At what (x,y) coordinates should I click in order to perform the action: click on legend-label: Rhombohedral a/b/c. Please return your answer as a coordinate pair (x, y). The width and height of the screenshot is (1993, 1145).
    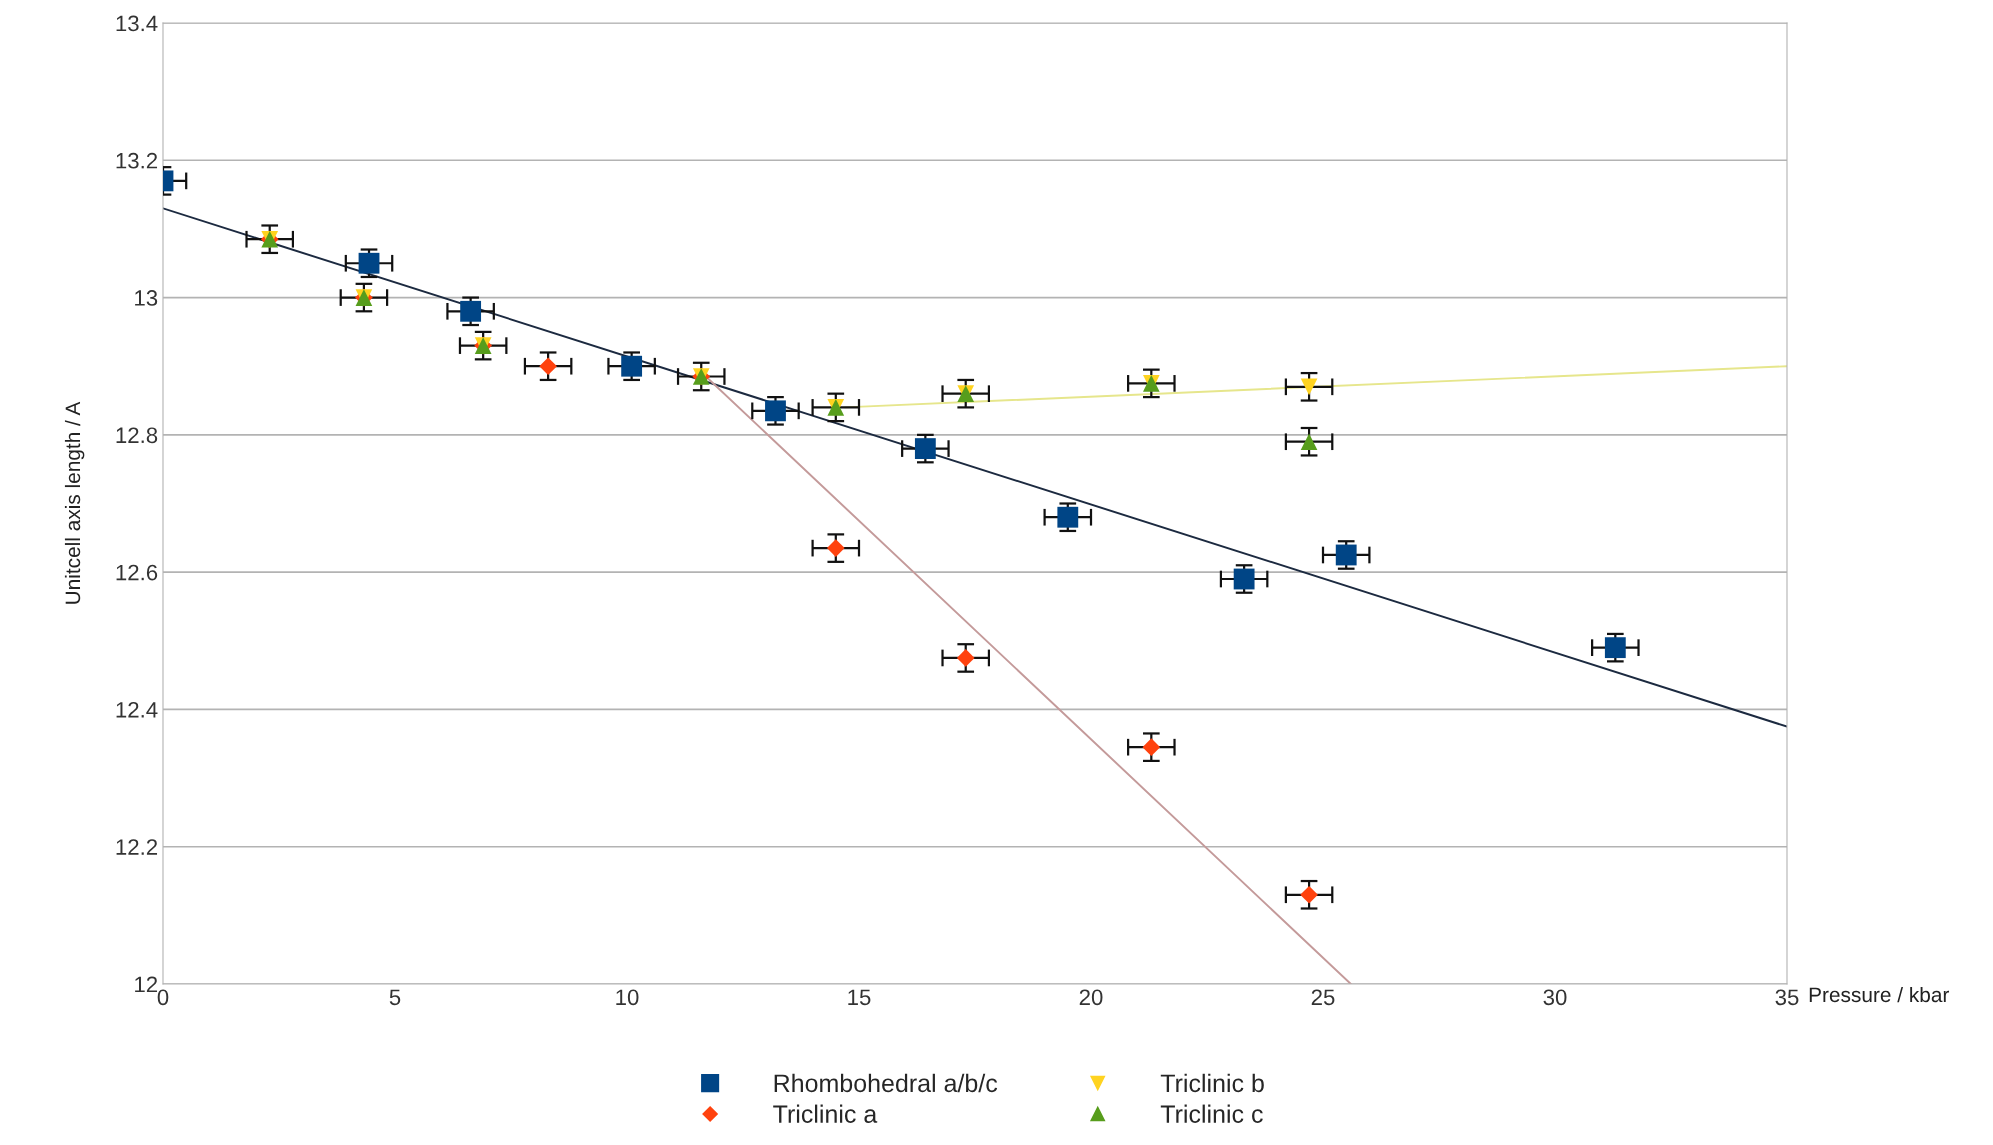
    Looking at the image, I should click on (886, 1083).